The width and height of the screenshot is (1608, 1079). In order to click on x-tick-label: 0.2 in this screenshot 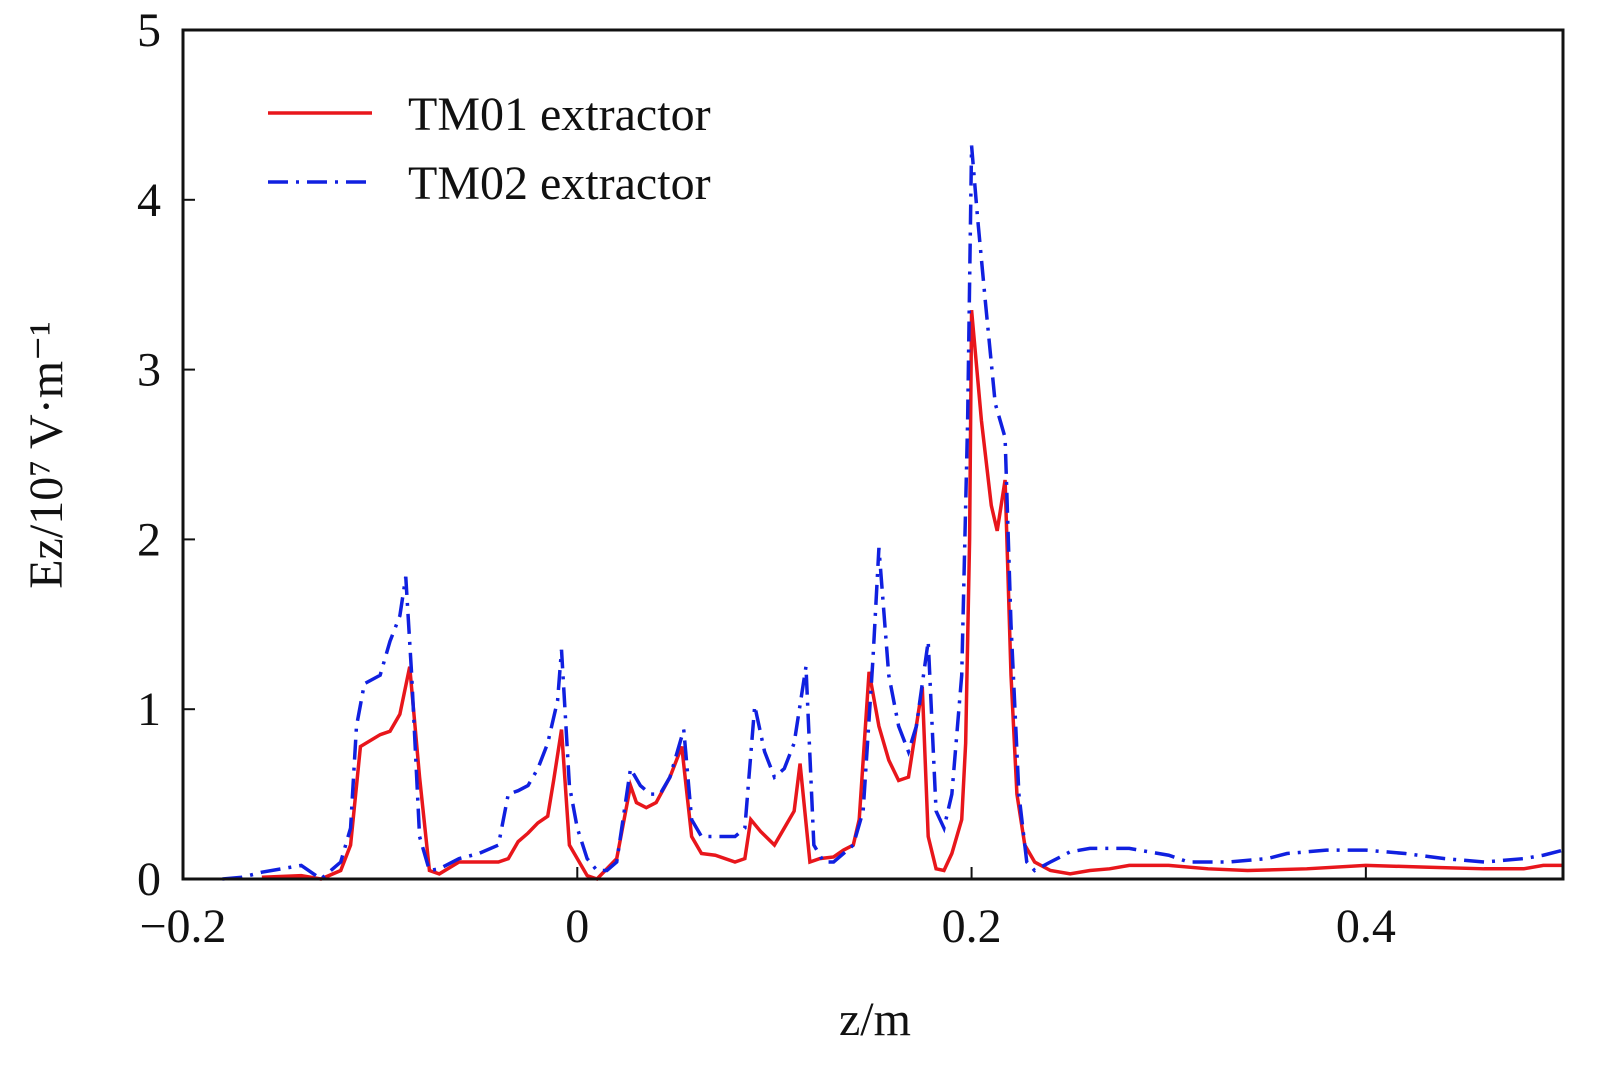, I will do `click(972, 926)`.